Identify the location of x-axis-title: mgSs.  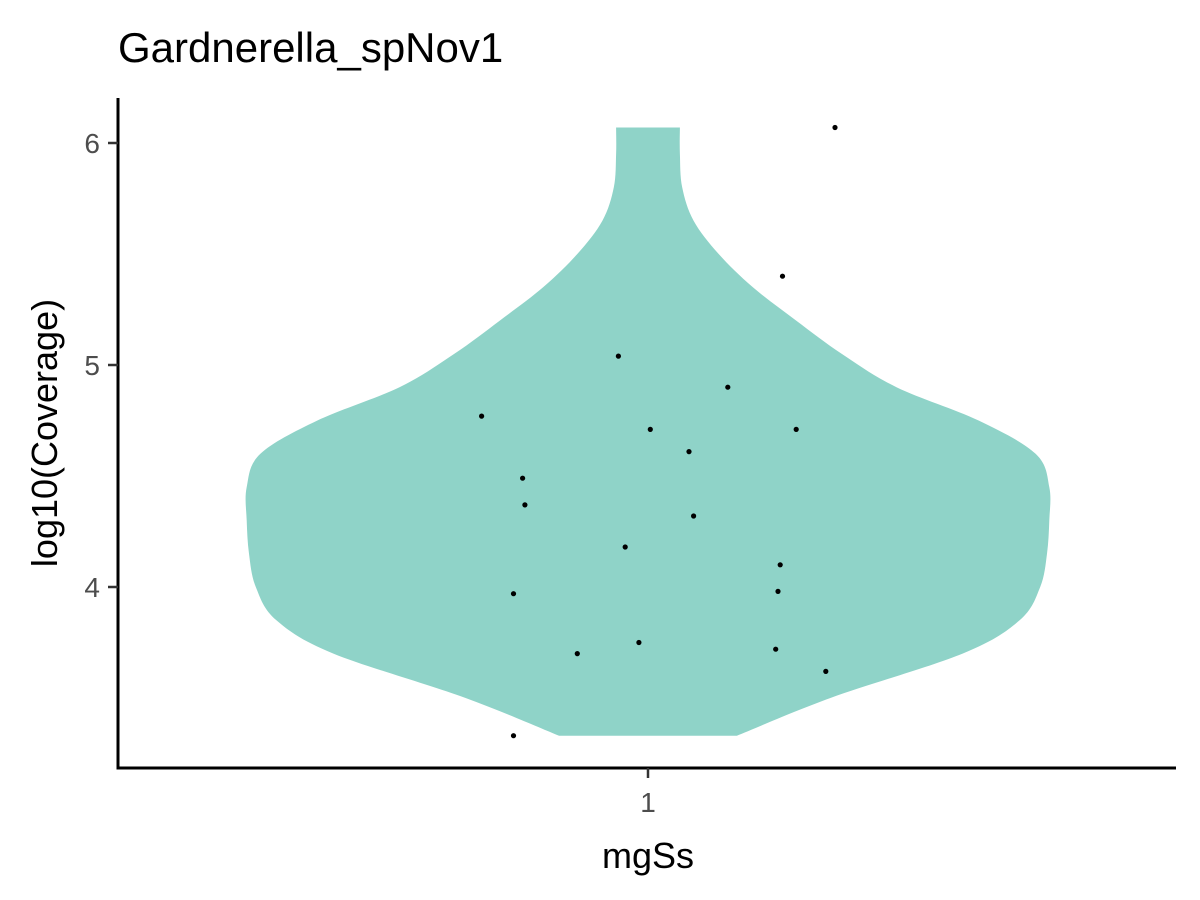
(648, 855).